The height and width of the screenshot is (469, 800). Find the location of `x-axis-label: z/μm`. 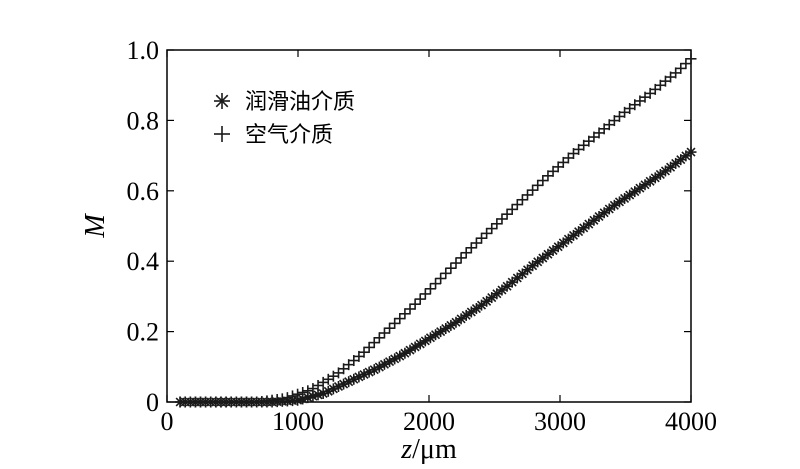

x-axis-label: z/μm is located at coordinates (428, 449).